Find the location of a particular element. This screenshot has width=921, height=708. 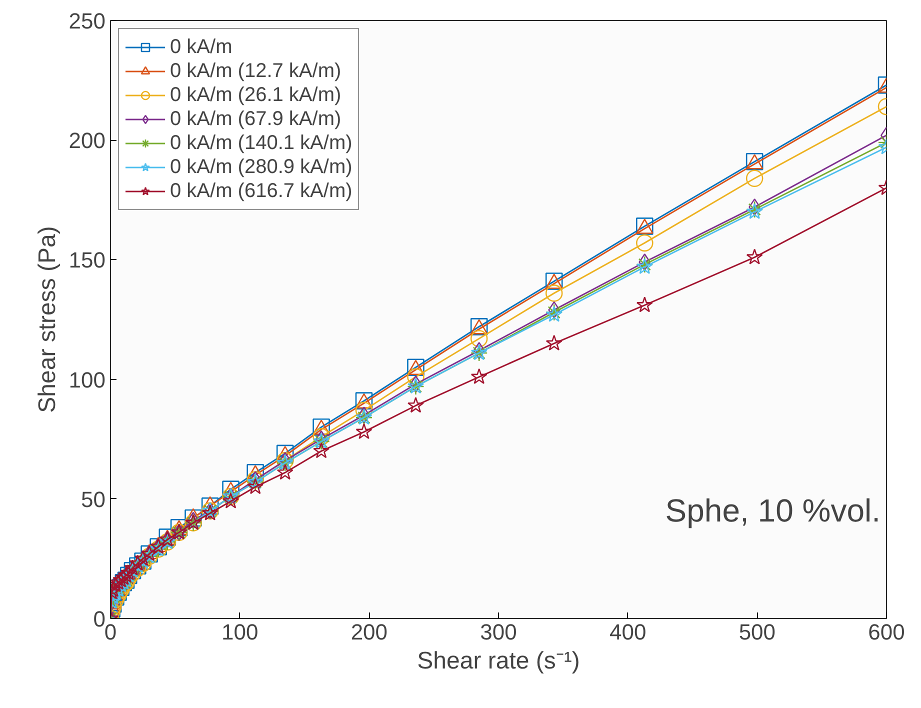

legend-label: 0 kA/m (26.1 kA/m) is located at coordinates (256, 95).